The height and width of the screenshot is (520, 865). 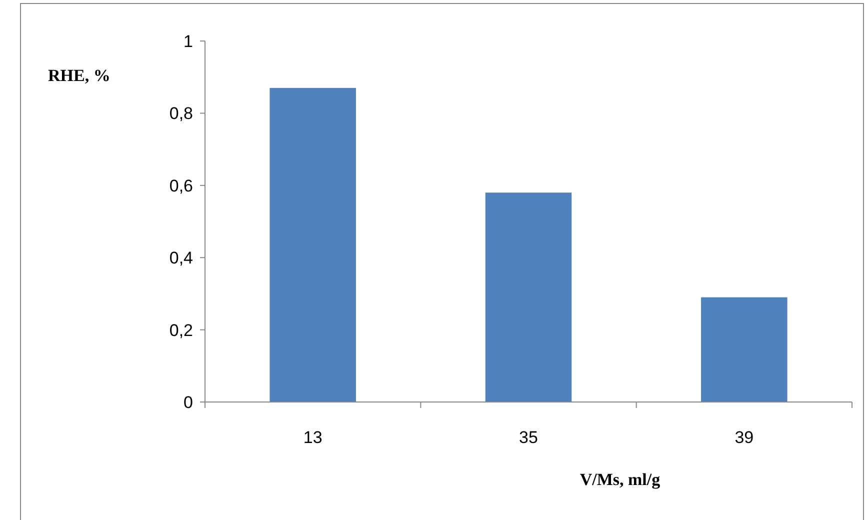 I want to click on y-tick-label: 1, so click(x=188, y=41).